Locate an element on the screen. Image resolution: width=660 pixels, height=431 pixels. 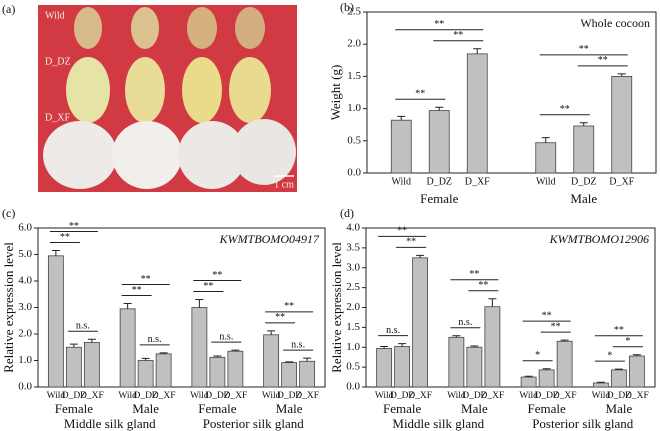
y-tick-label: 3.0 is located at coordinates (25, 307).